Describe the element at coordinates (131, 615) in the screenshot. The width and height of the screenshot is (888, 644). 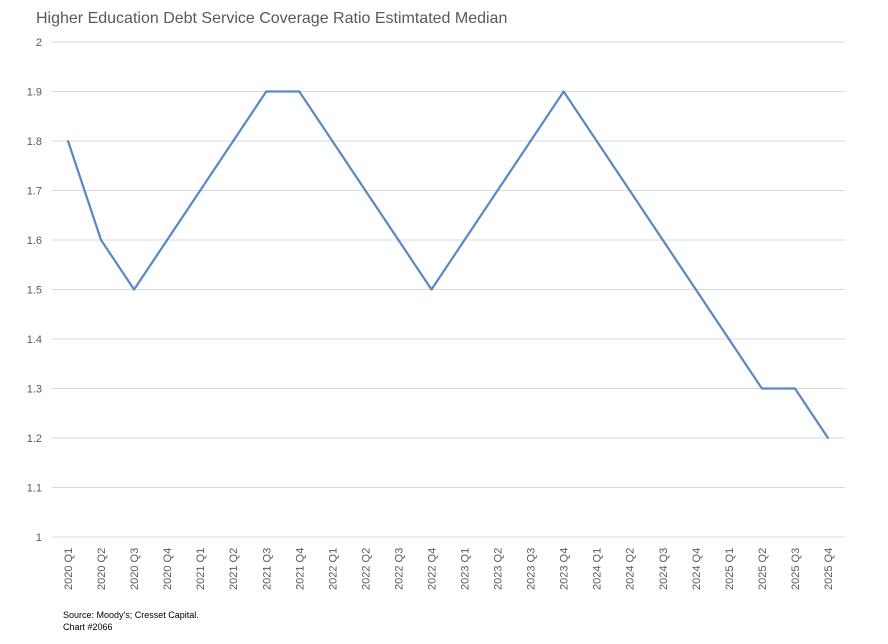
I see `source-text: Source: Moody's; Cresset Capital.` at that location.